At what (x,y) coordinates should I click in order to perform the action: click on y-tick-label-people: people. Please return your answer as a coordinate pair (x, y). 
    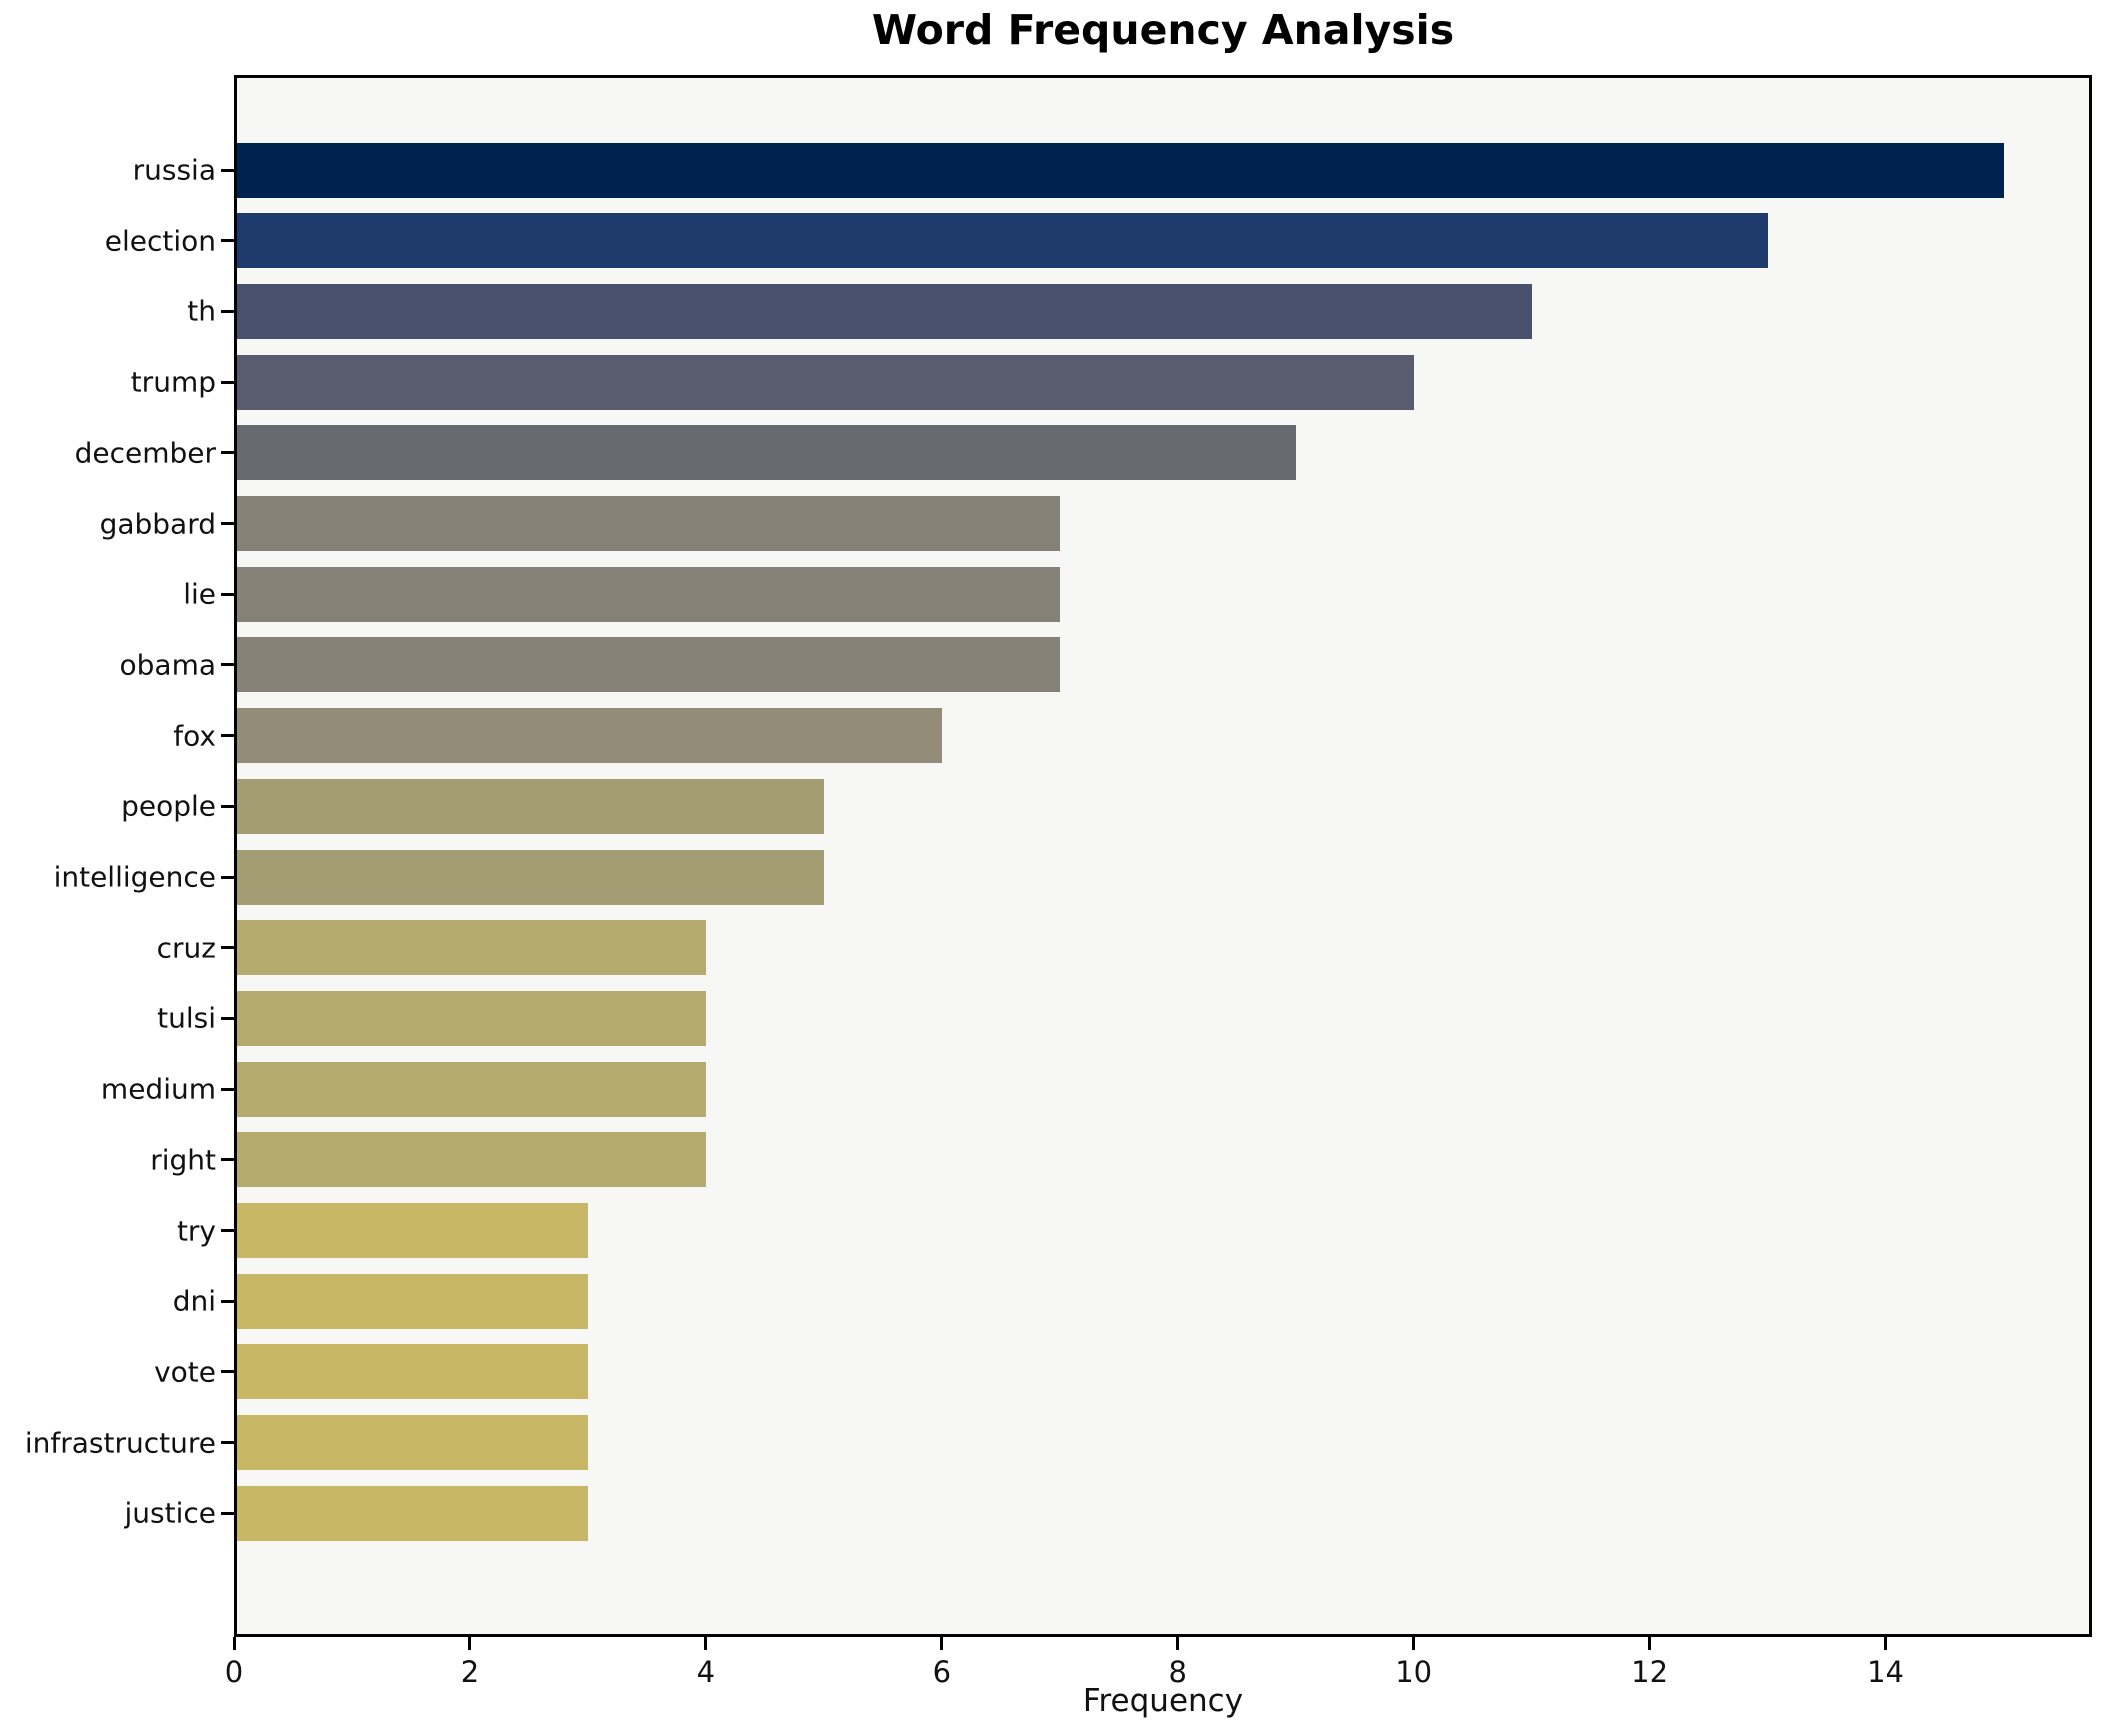
    Looking at the image, I should click on (168, 806).